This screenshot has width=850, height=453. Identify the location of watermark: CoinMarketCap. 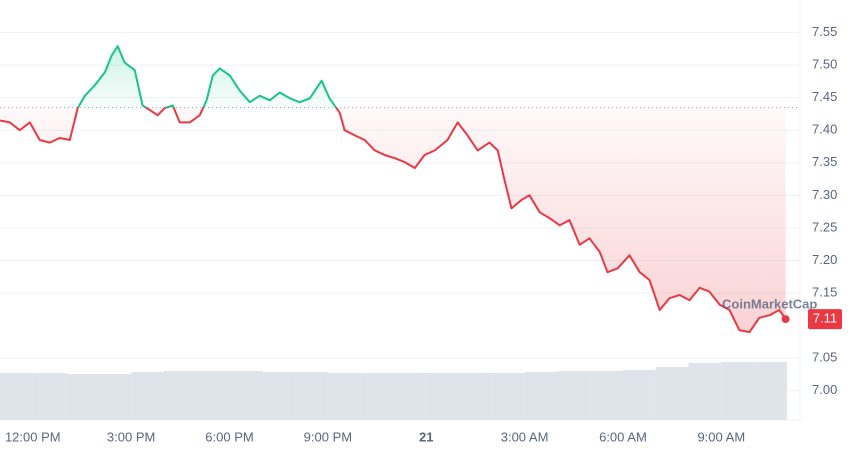
(769, 303).